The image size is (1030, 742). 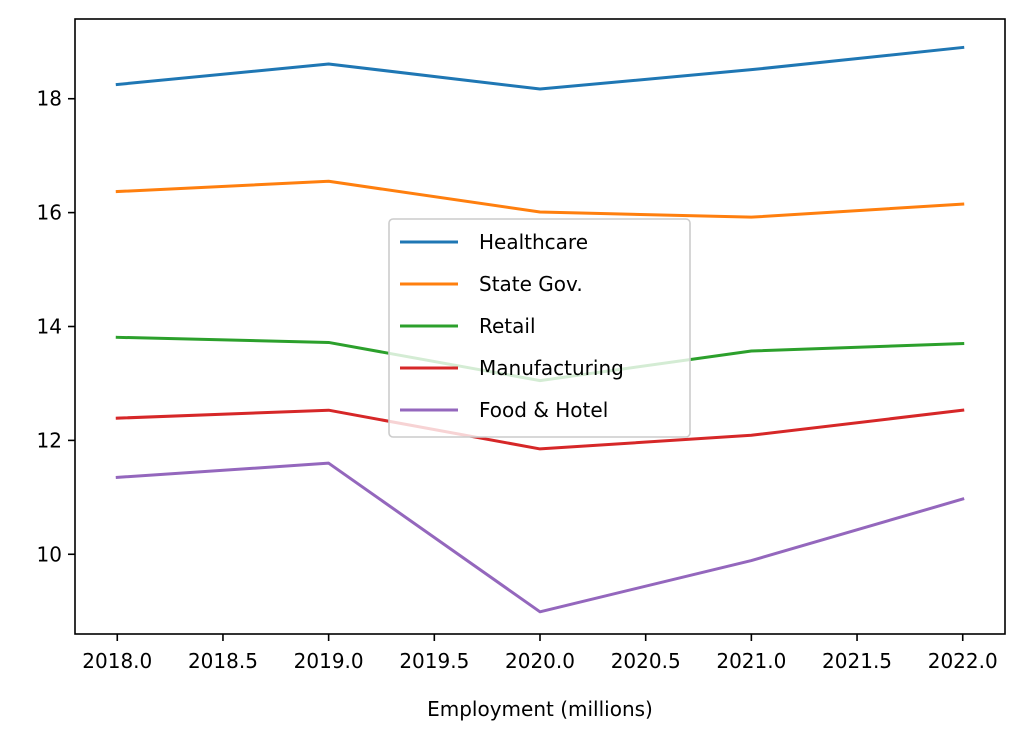 I want to click on legend-box, so click(x=539, y=328).